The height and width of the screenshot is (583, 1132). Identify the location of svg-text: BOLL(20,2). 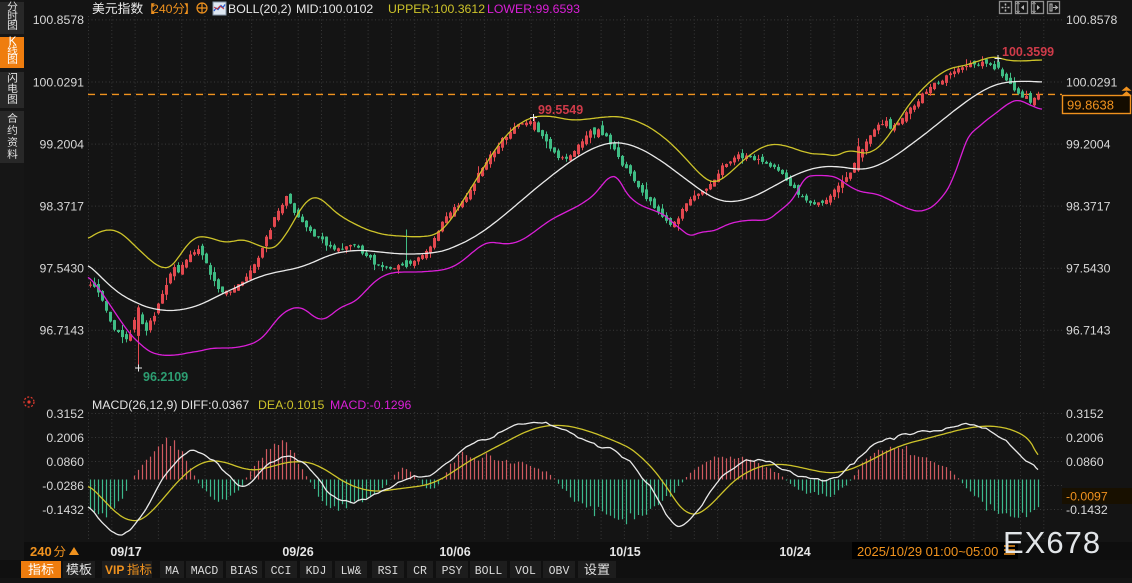
(260, 9).